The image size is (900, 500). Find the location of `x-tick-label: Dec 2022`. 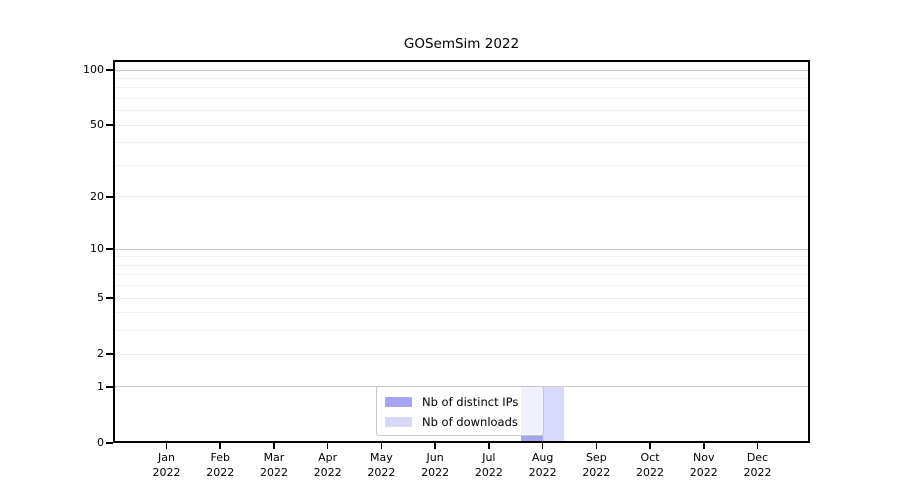

x-tick-label: Dec 2022 is located at coordinates (757, 465).